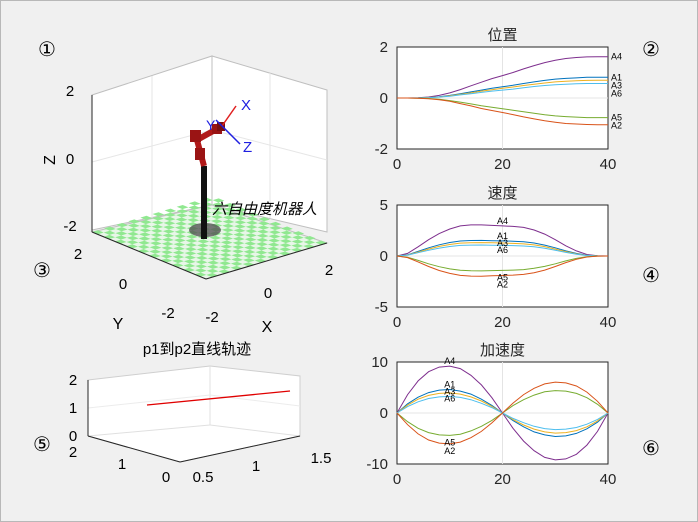  Describe the element at coordinates (73, 452) in the screenshot. I see `trajectory-y-tick: 2` at that location.